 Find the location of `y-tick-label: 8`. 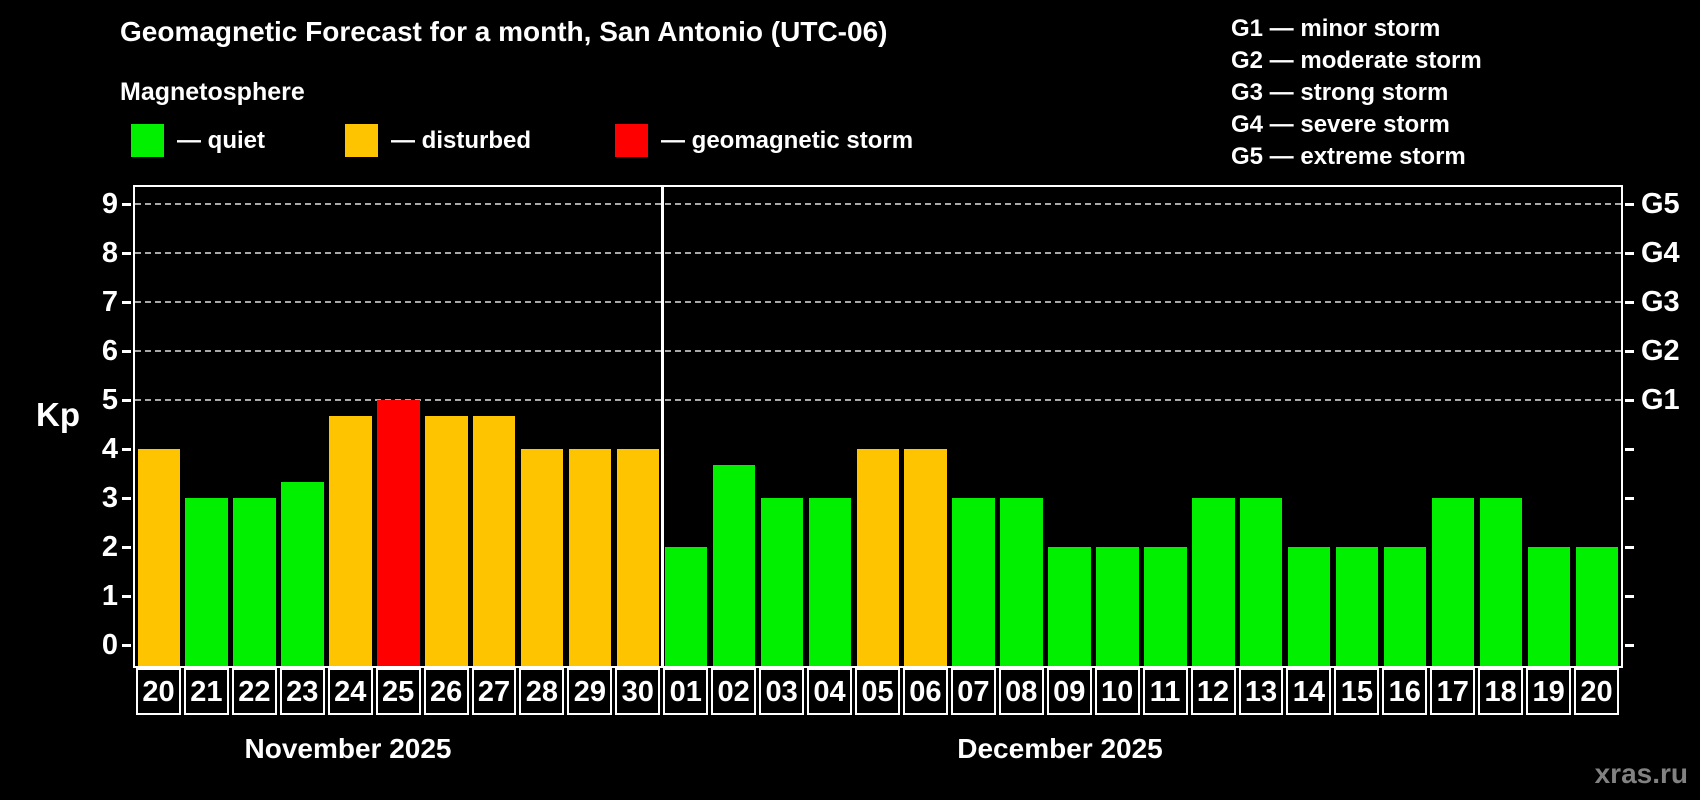

y-tick-label: 8 is located at coordinates (109, 253).